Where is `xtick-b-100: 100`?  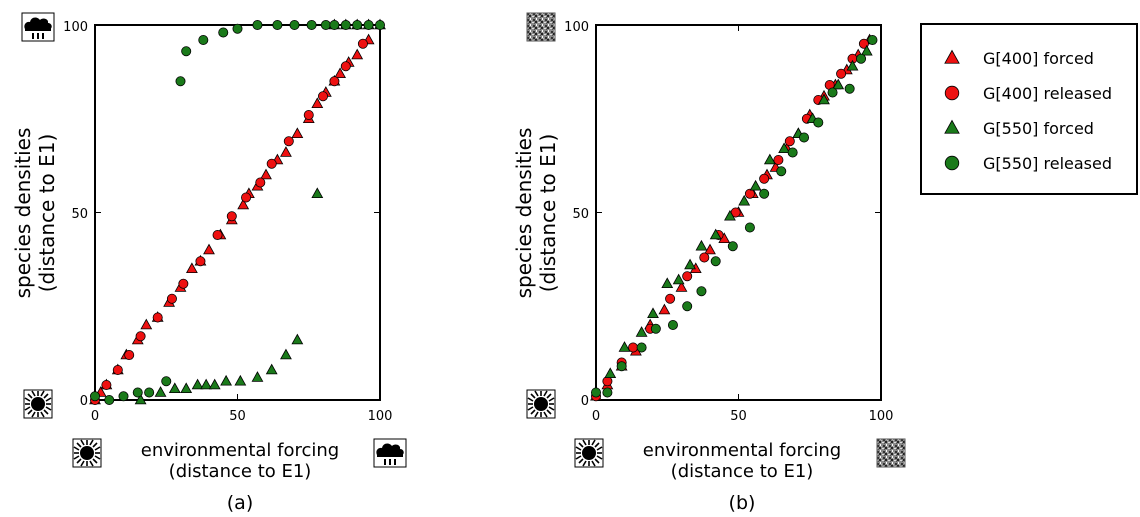 xtick-b-100: 100 is located at coordinates (881, 416).